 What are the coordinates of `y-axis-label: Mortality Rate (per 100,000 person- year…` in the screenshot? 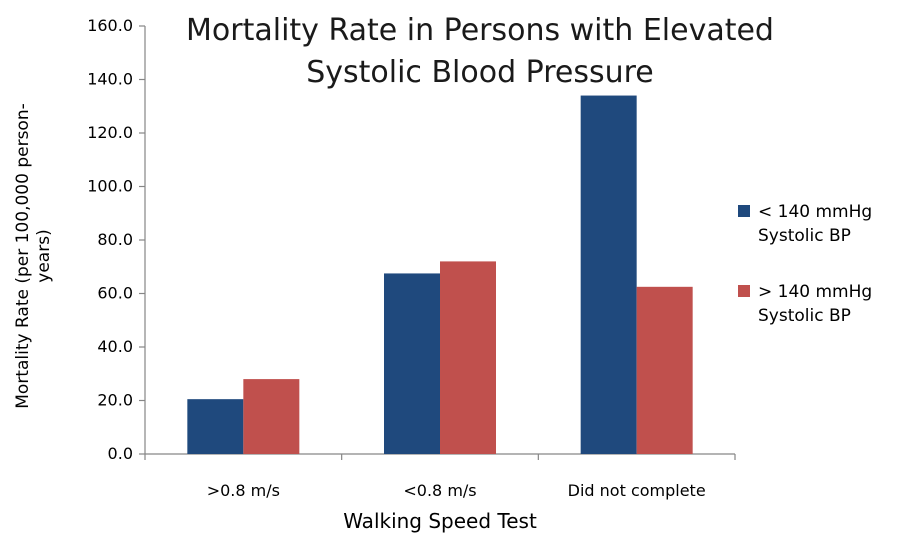 It's located at (34, 256).